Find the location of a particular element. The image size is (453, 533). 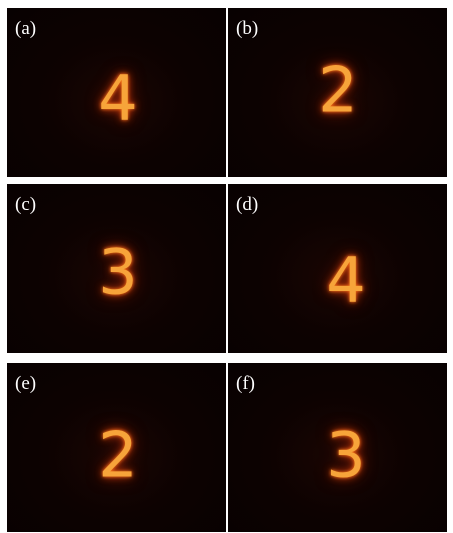

panel-label: (d) is located at coordinates (247, 204).